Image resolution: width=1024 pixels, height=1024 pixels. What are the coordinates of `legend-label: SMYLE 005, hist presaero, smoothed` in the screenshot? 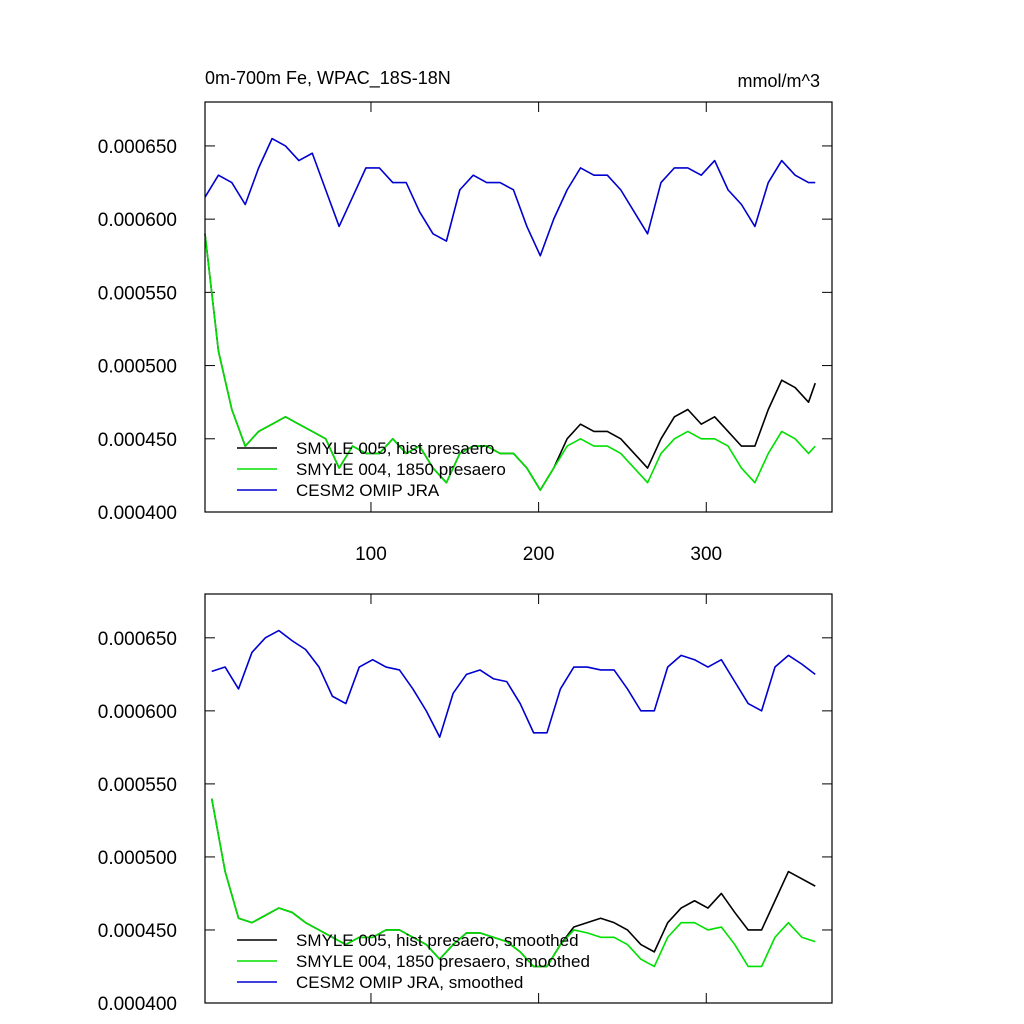 It's located at (437, 940).